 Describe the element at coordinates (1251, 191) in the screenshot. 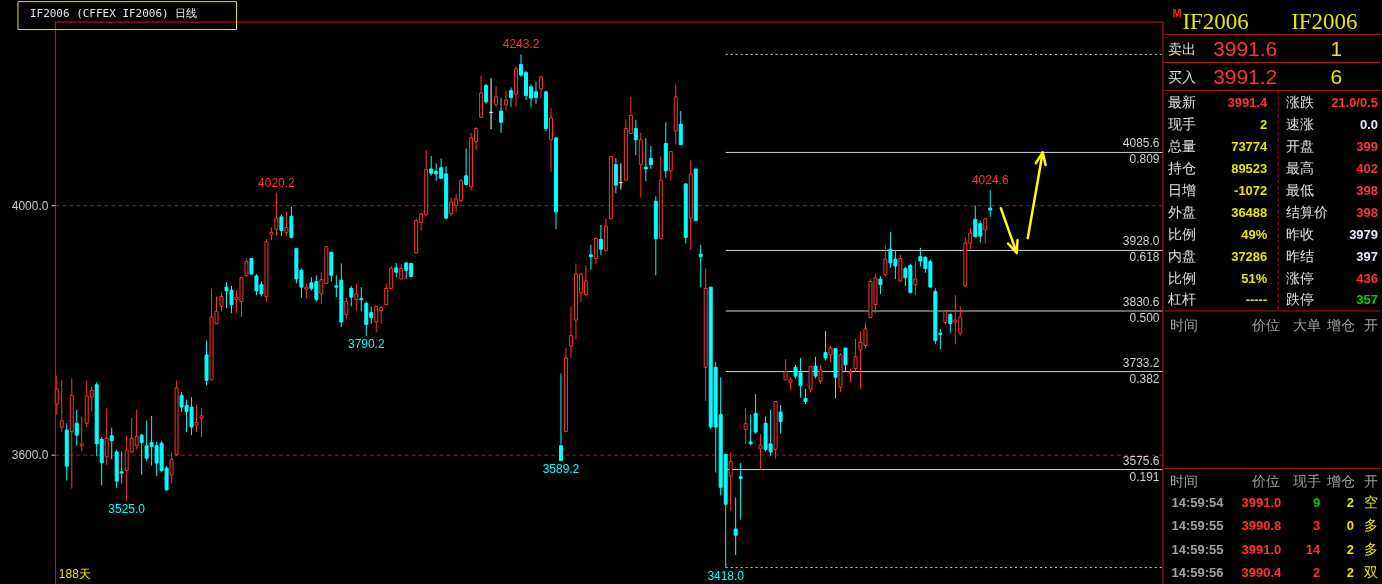

I see `text: -1072` at that location.